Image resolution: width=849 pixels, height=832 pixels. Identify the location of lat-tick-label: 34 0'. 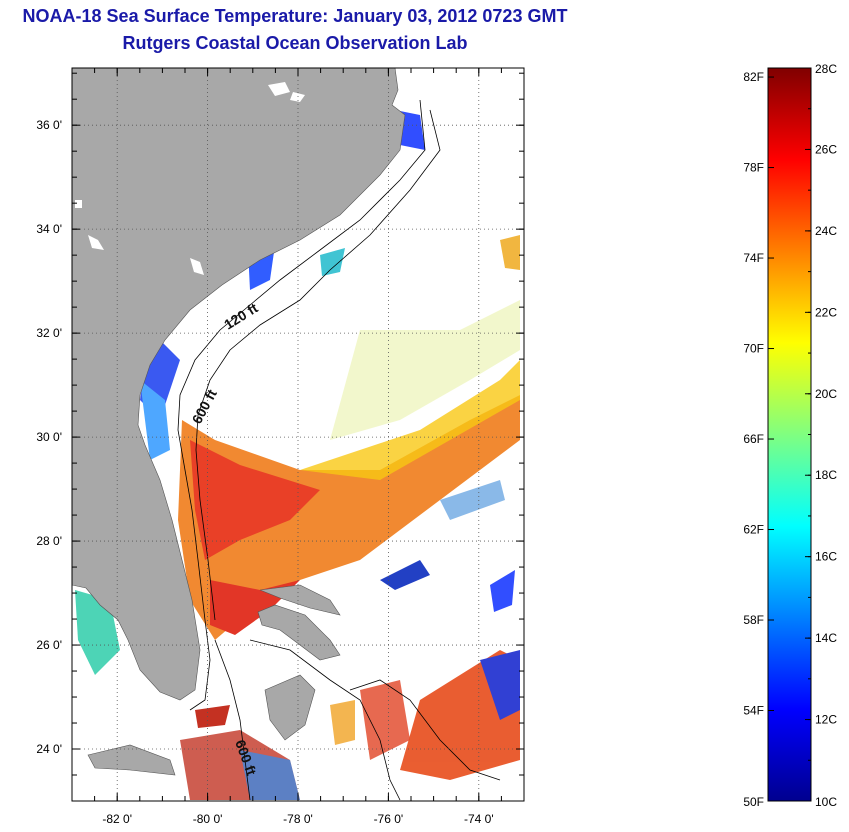
(49, 229).